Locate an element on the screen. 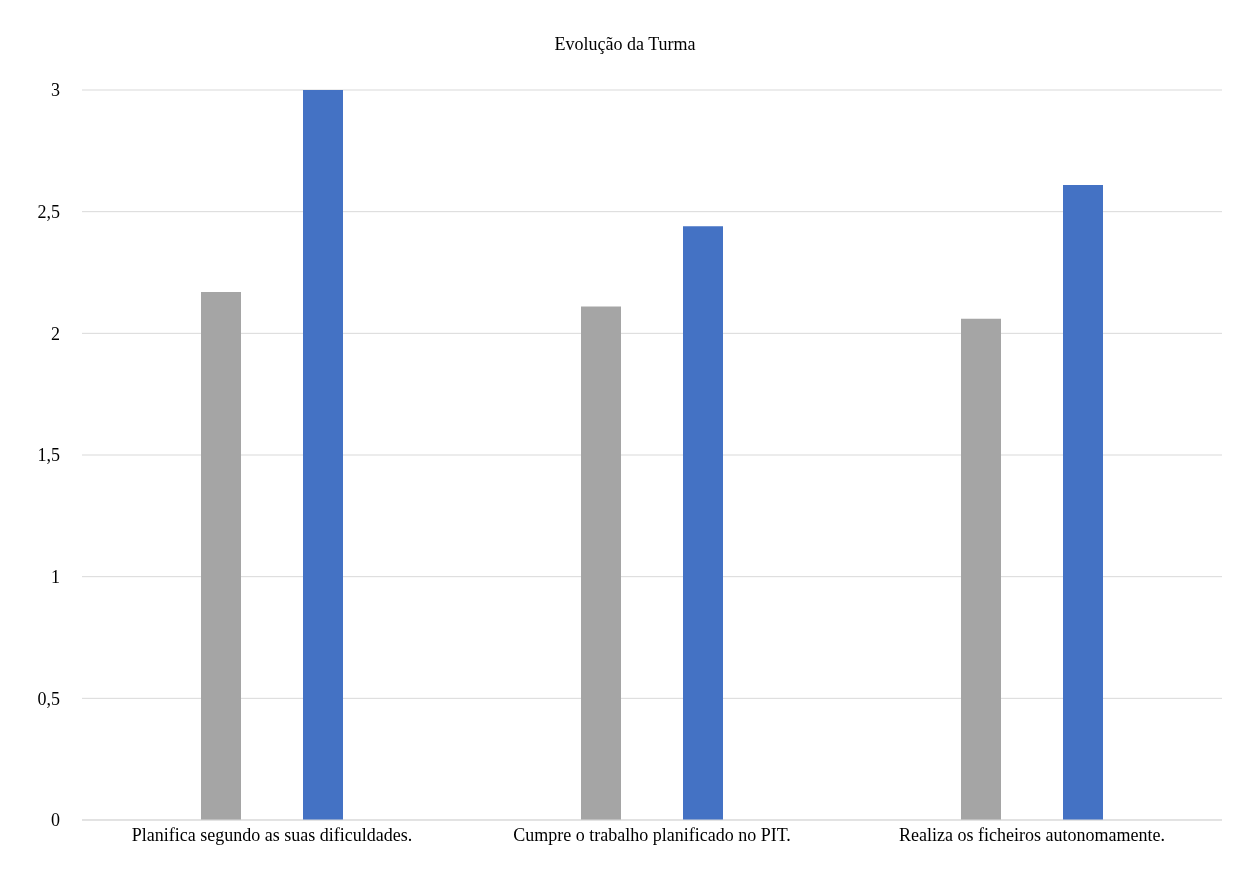  y-tick-label: 3 is located at coordinates (55, 90).